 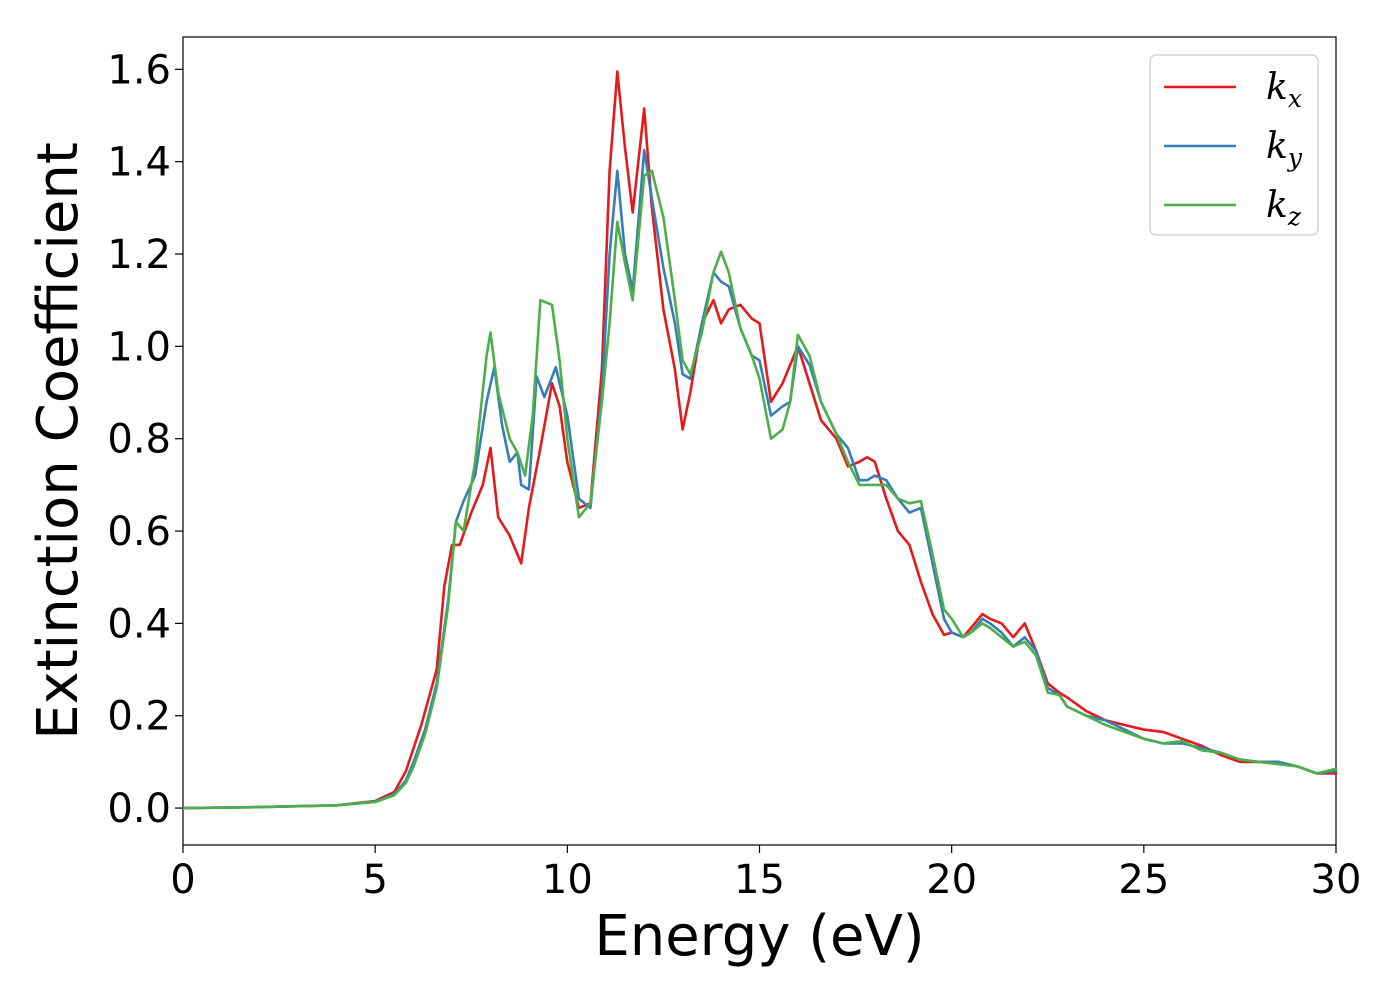 What do you see at coordinates (139, 440) in the screenshot?
I see `y-tick-label: 0.8` at bounding box center [139, 440].